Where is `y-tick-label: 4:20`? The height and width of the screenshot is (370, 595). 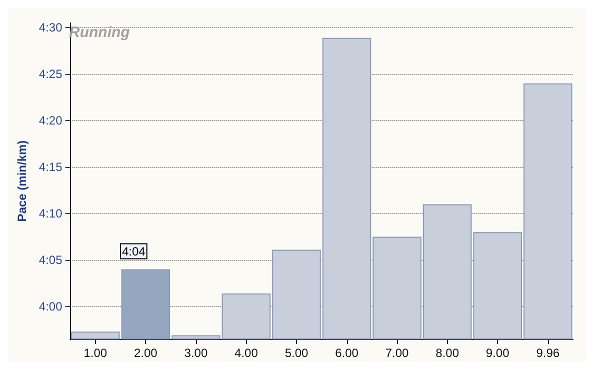
y-tick-label: 4:20 is located at coordinates (50, 121).